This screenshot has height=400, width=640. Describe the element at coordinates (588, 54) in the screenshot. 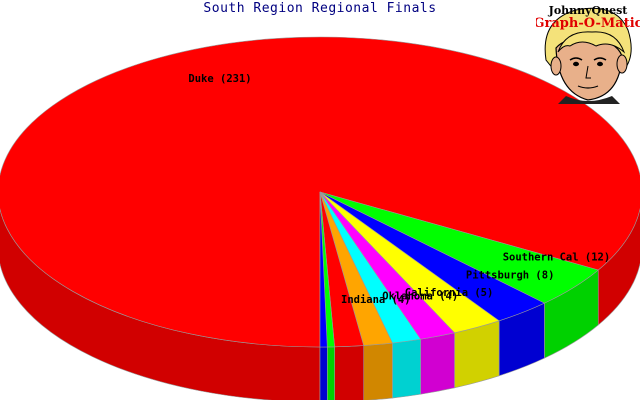

I see `johnnyquest-logo: JohnnyQuest Graph-O-Matic` at that location.